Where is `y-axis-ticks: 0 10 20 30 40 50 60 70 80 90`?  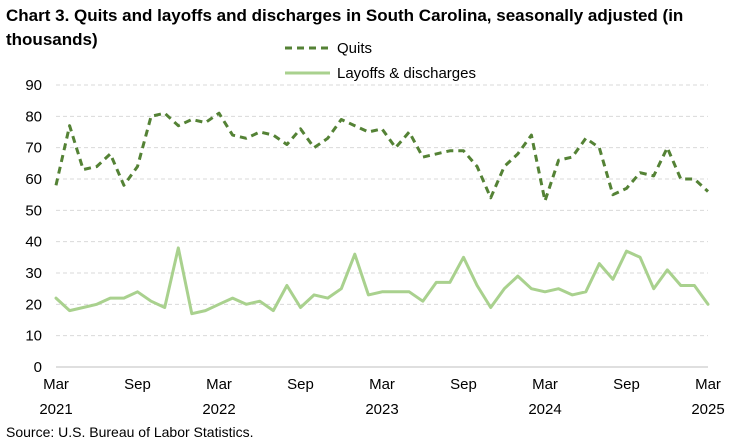 y-axis-ticks: 0 10 20 30 40 50 60 70 80 90 is located at coordinates (33, 226).